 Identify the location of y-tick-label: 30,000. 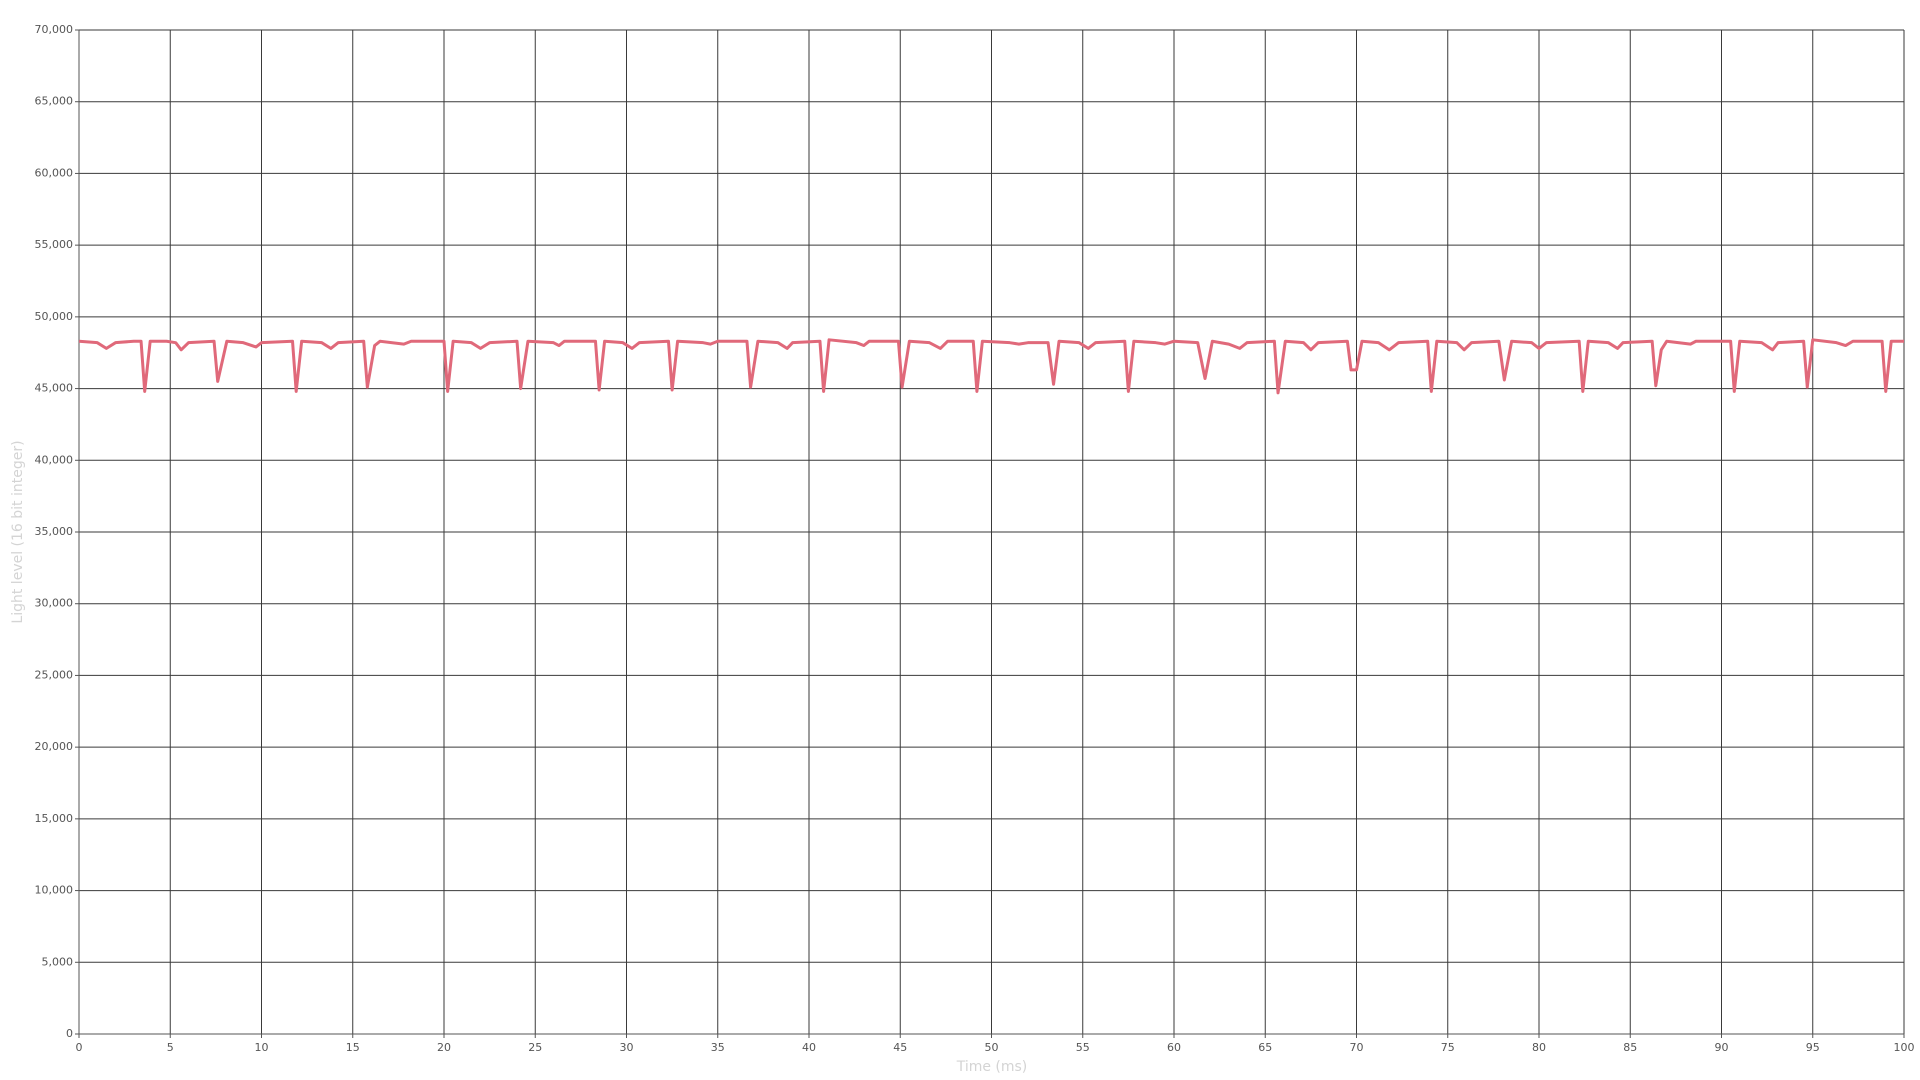
(54, 603).